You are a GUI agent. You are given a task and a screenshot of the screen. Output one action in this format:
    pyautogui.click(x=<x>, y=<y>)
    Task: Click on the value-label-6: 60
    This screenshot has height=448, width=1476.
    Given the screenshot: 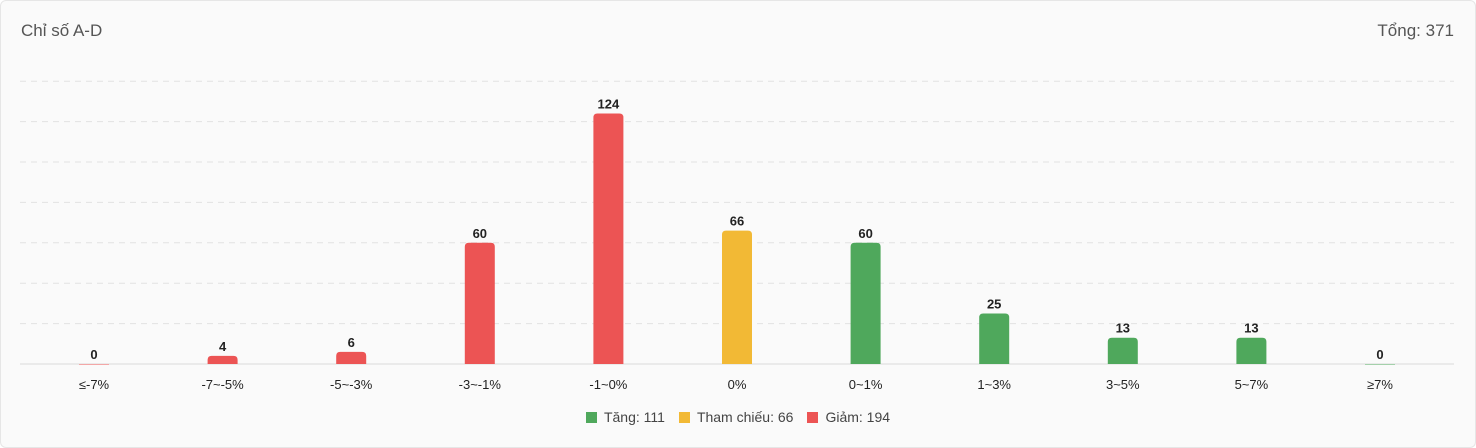 What is the action you would take?
    pyautogui.click(x=865, y=233)
    